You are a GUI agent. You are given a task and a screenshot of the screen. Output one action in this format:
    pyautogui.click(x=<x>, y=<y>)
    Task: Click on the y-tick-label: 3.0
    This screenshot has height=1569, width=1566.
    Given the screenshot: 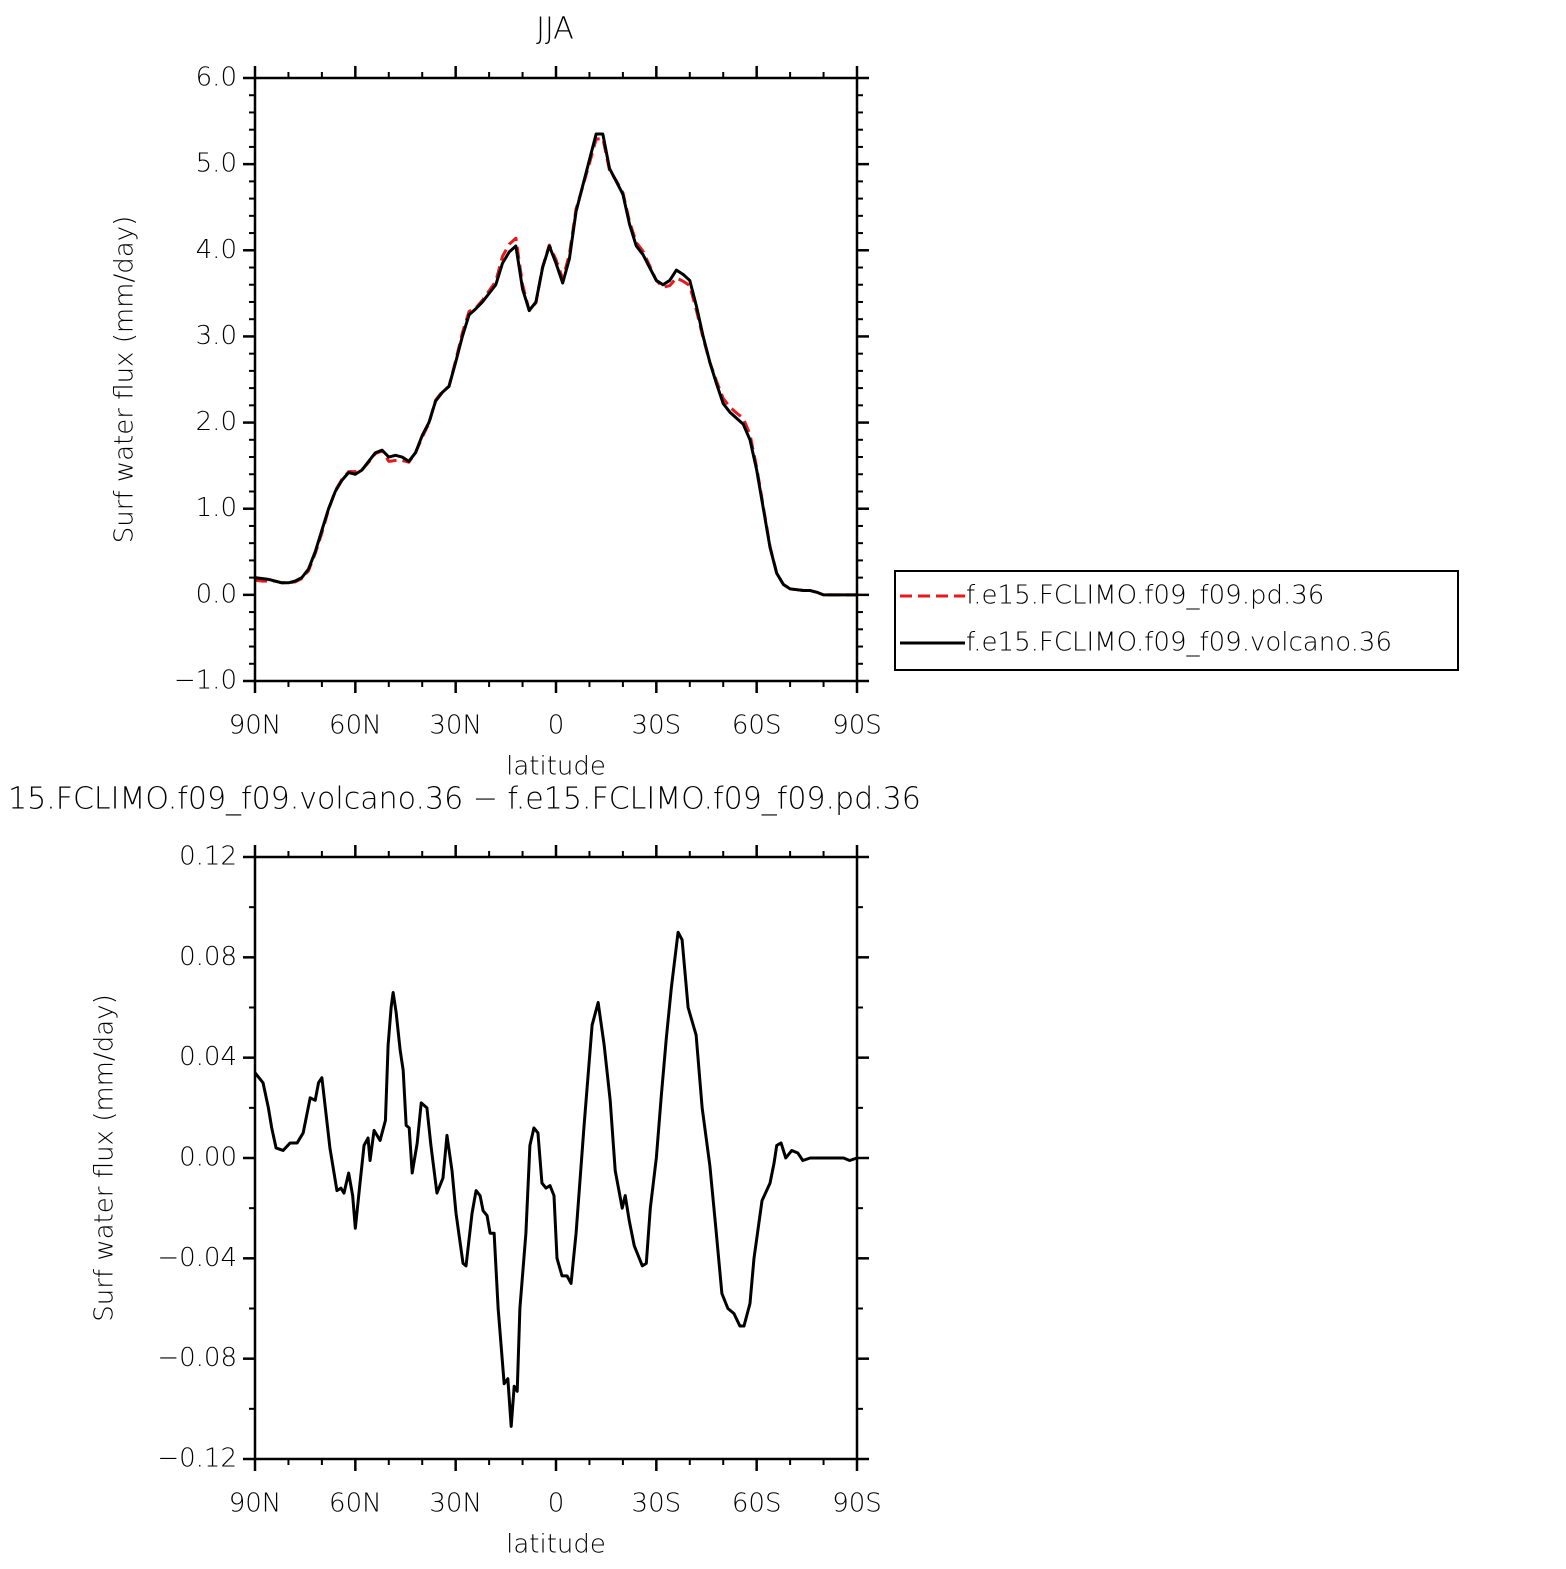 What is the action you would take?
    pyautogui.click(x=216, y=336)
    